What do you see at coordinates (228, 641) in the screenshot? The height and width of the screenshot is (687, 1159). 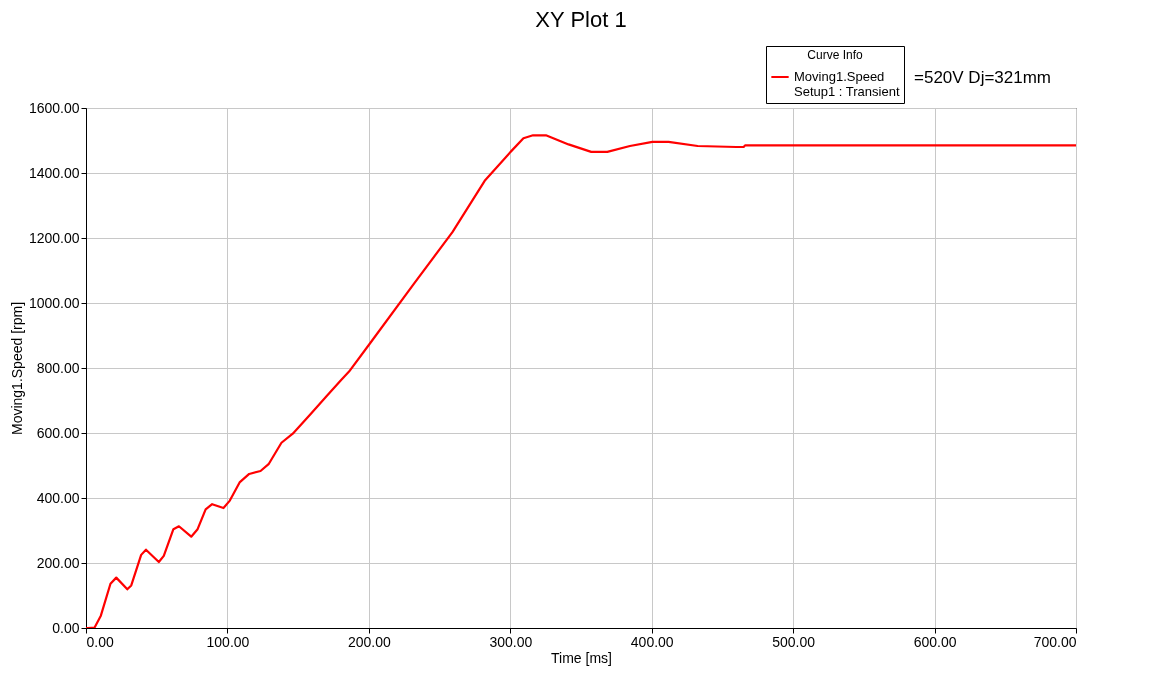 I see `x-tick-label: 100.00` at bounding box center [228, 641].